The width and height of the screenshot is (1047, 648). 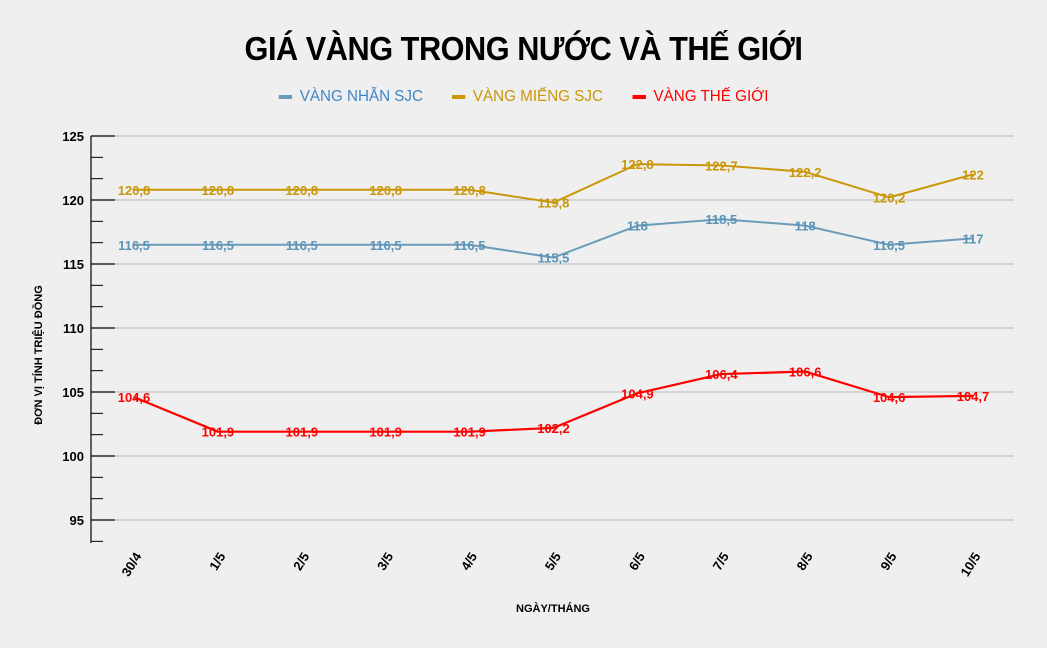 What do you see at coordinates (721, 561) in the screenshot?
I see `x-tick-label: 7/5` at bounding box center [721, 561].